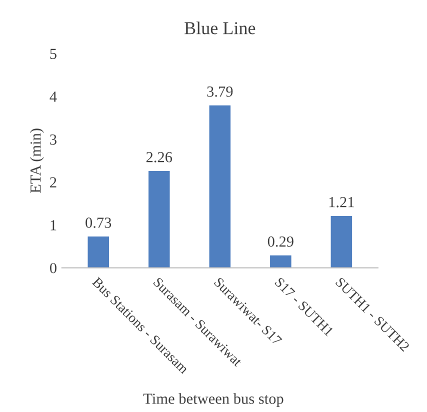 The width and height of the screenshot is (427, 412). What do you see at coordinates (220, 91) in the screenshot?
I see `data-label: 3.79` at bounding box center [220, 91].